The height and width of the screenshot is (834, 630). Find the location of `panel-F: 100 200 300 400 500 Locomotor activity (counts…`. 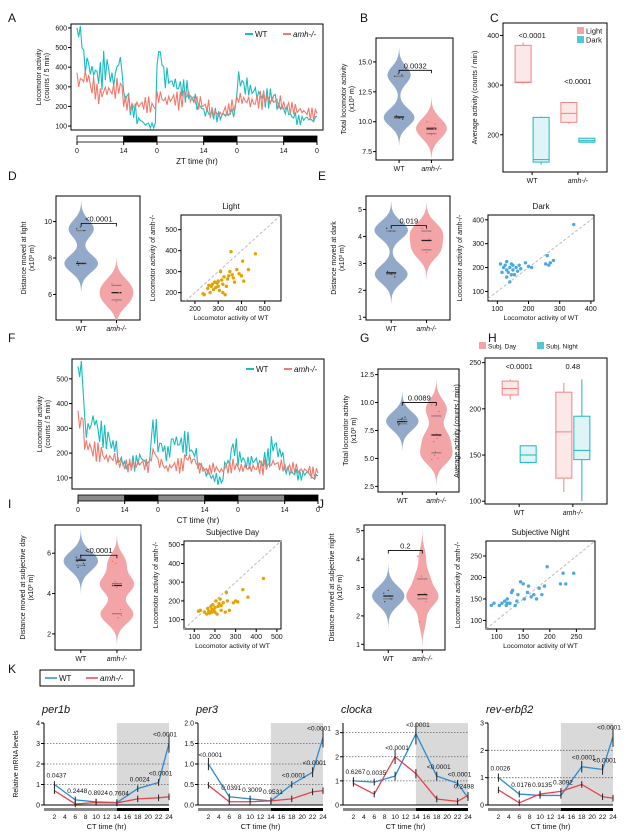

panel-F: 100 200 300 400 500 Locomotor activity (counts… is located at coordinates (181, 441).